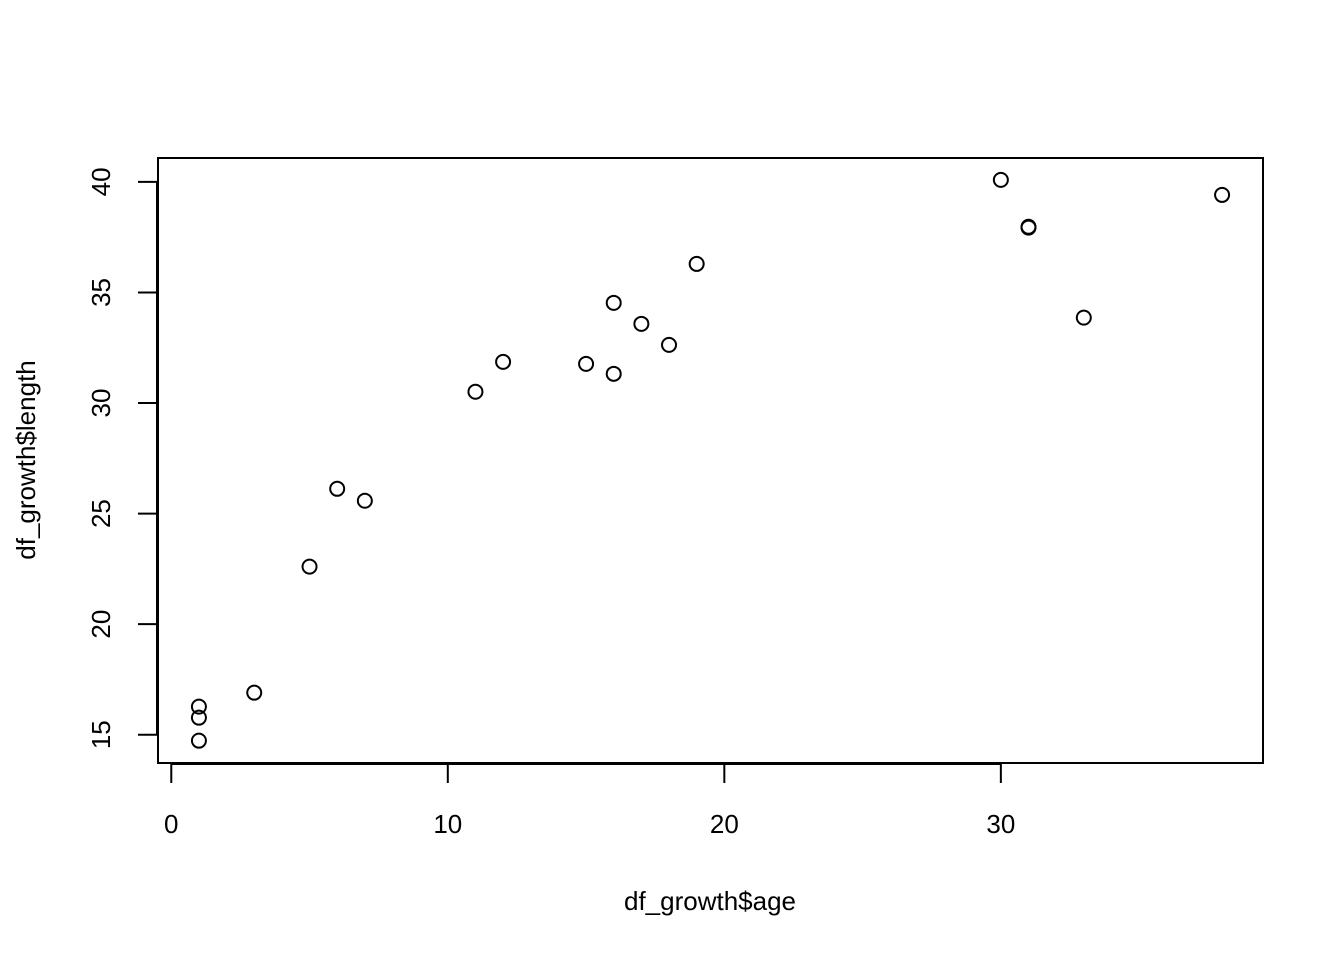 This screenshot has width=1344, height=960. I want to click on y-tick-label: 25, so click(101, 513).